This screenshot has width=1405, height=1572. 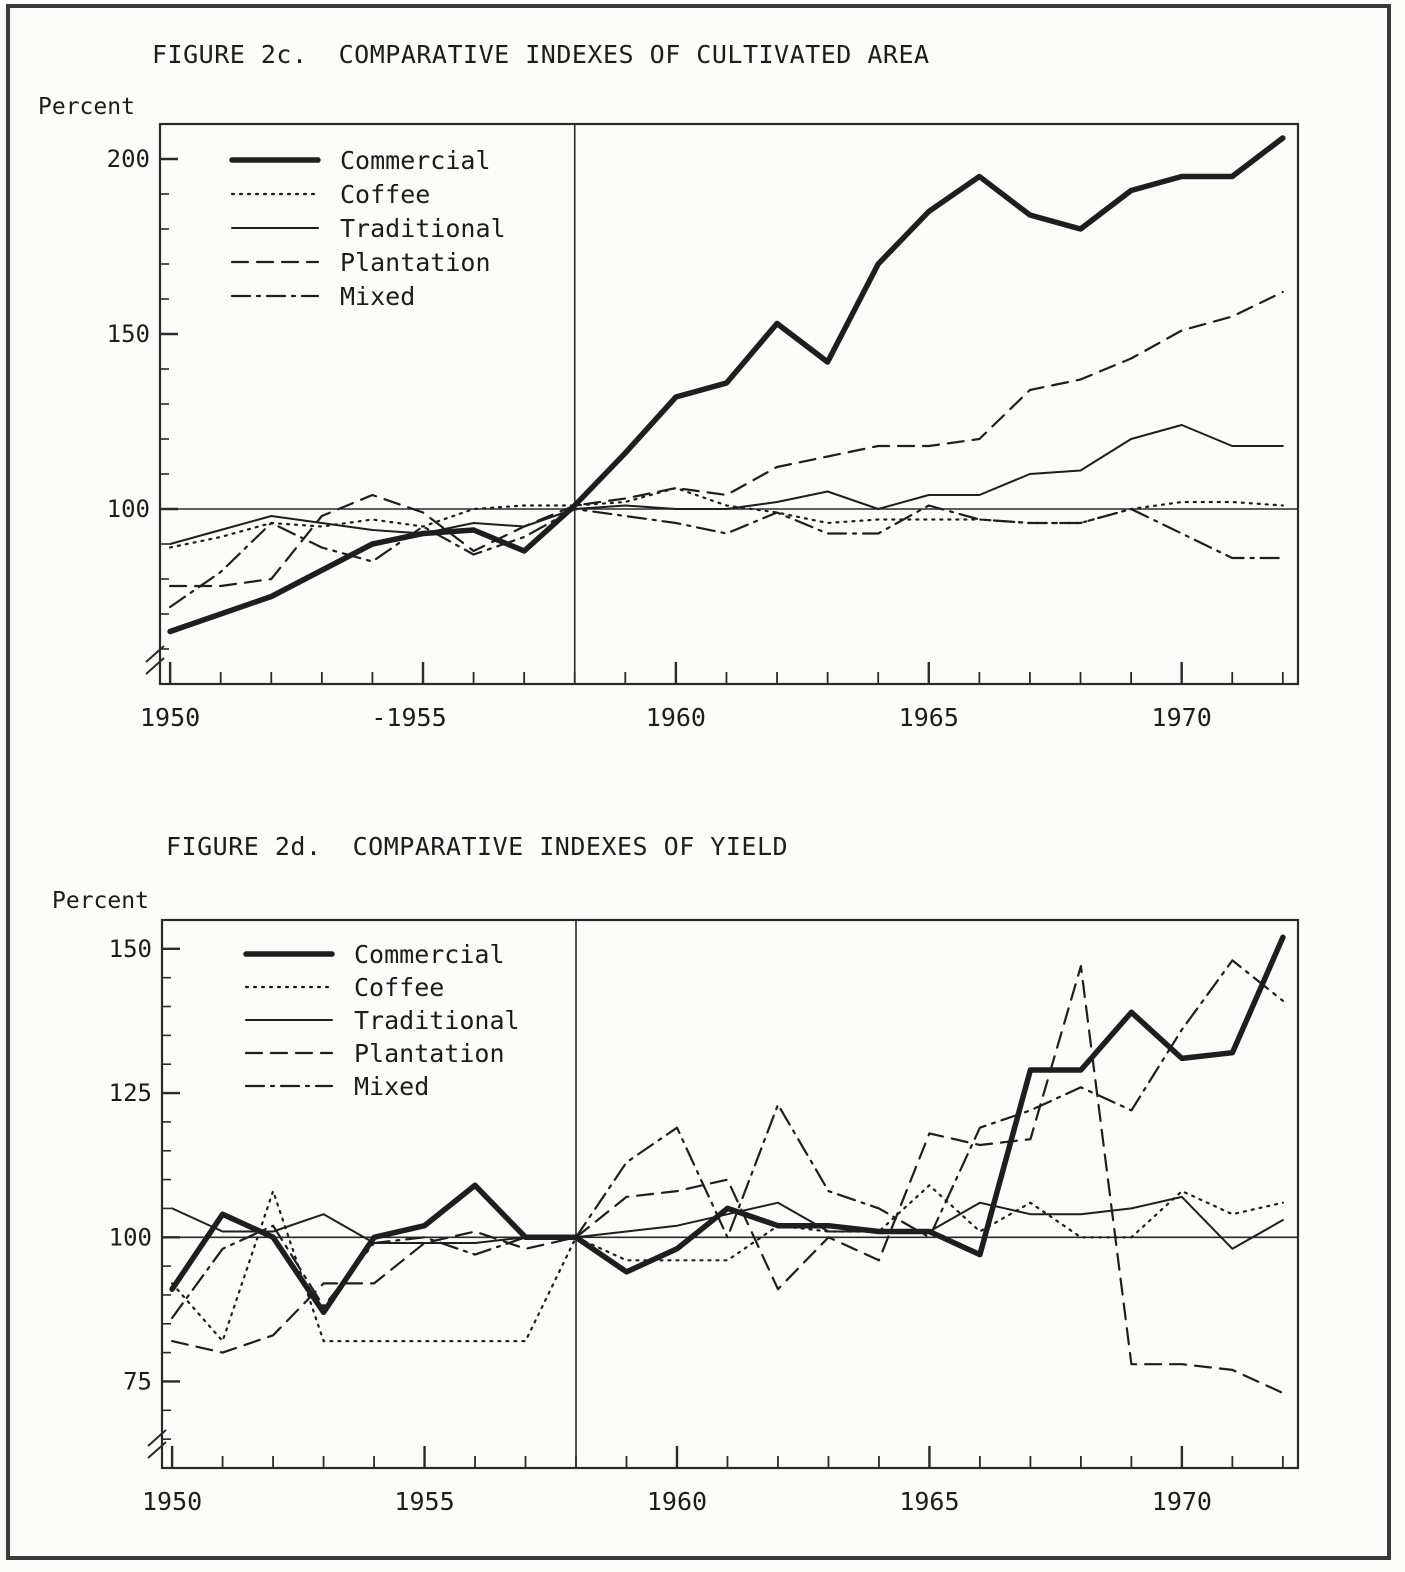 What do you see at coordinates (130, 1093) in the screenshot?
I see `y-tick-label: 125` at bounding box center [130, 1093].